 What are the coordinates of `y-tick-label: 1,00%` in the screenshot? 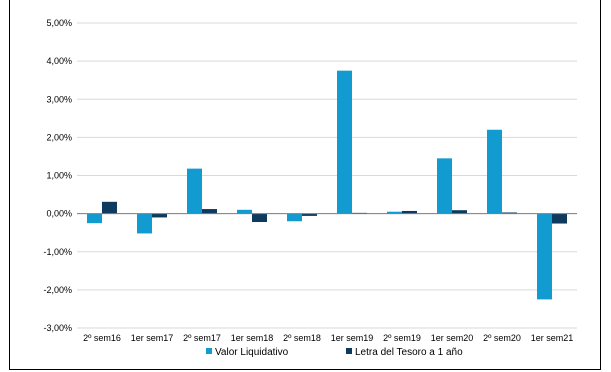 It's located at (59, 176).